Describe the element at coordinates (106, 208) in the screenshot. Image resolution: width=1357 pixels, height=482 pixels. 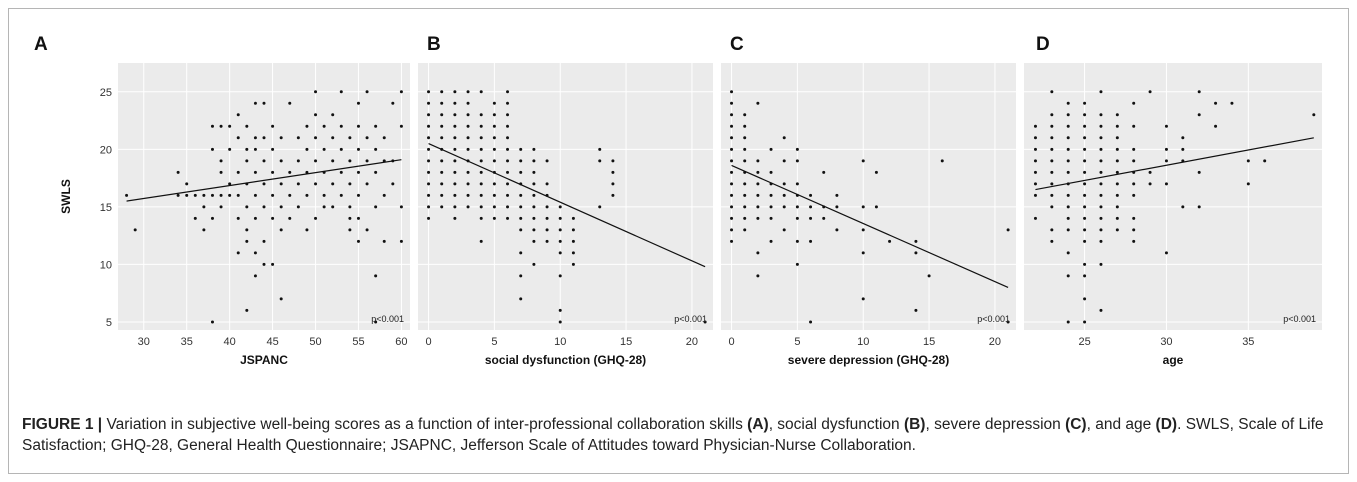
I see `y-tick-label: 15` at that location.